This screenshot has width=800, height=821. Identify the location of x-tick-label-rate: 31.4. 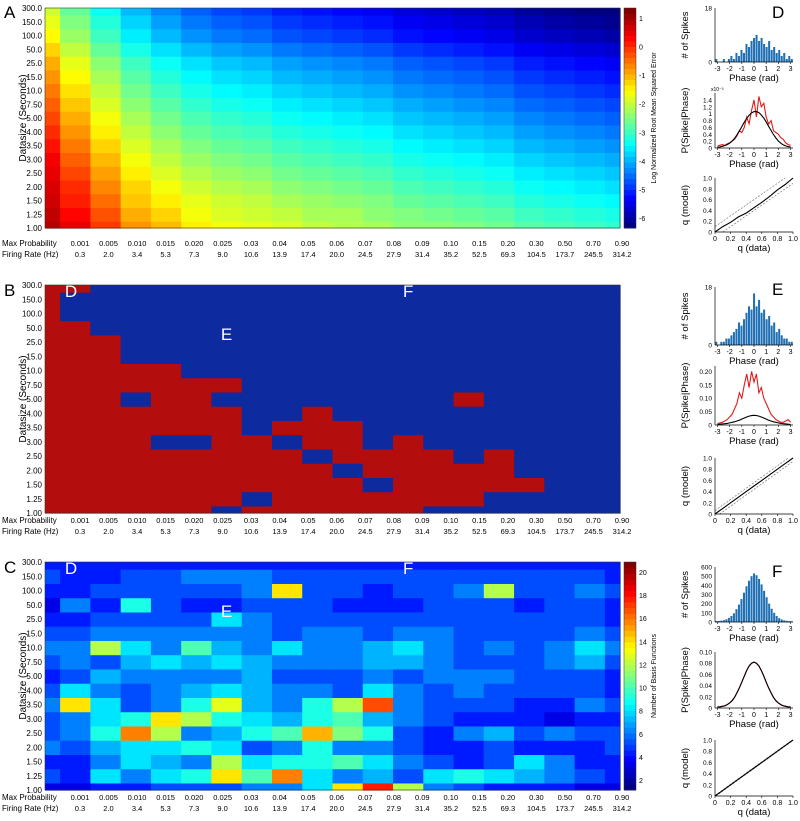
(422, 808).